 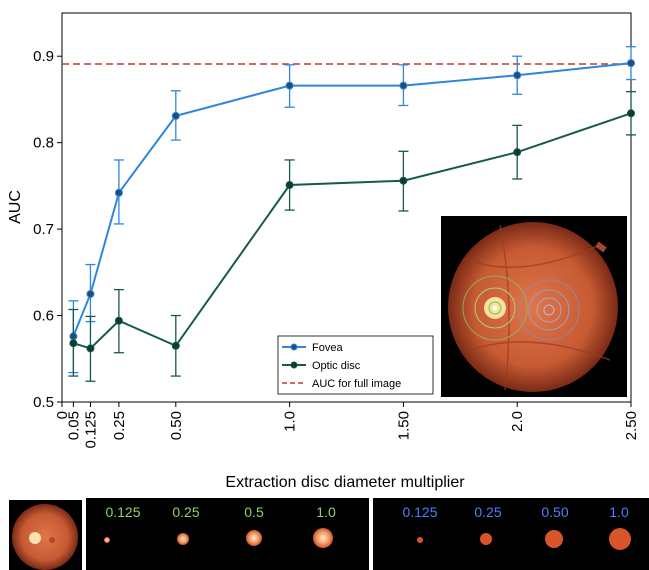 What do you see at coordinates (15, 207) in the screenshot?
I see `y-axis-title: AUC` at bounding box center [15, 207].